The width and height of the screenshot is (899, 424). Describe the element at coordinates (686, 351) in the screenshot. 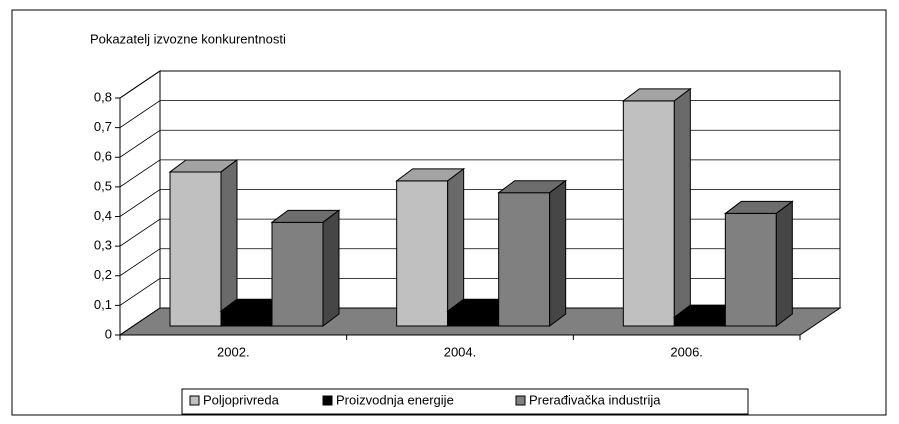

I see `x-tick-label: 2006.` at that location.